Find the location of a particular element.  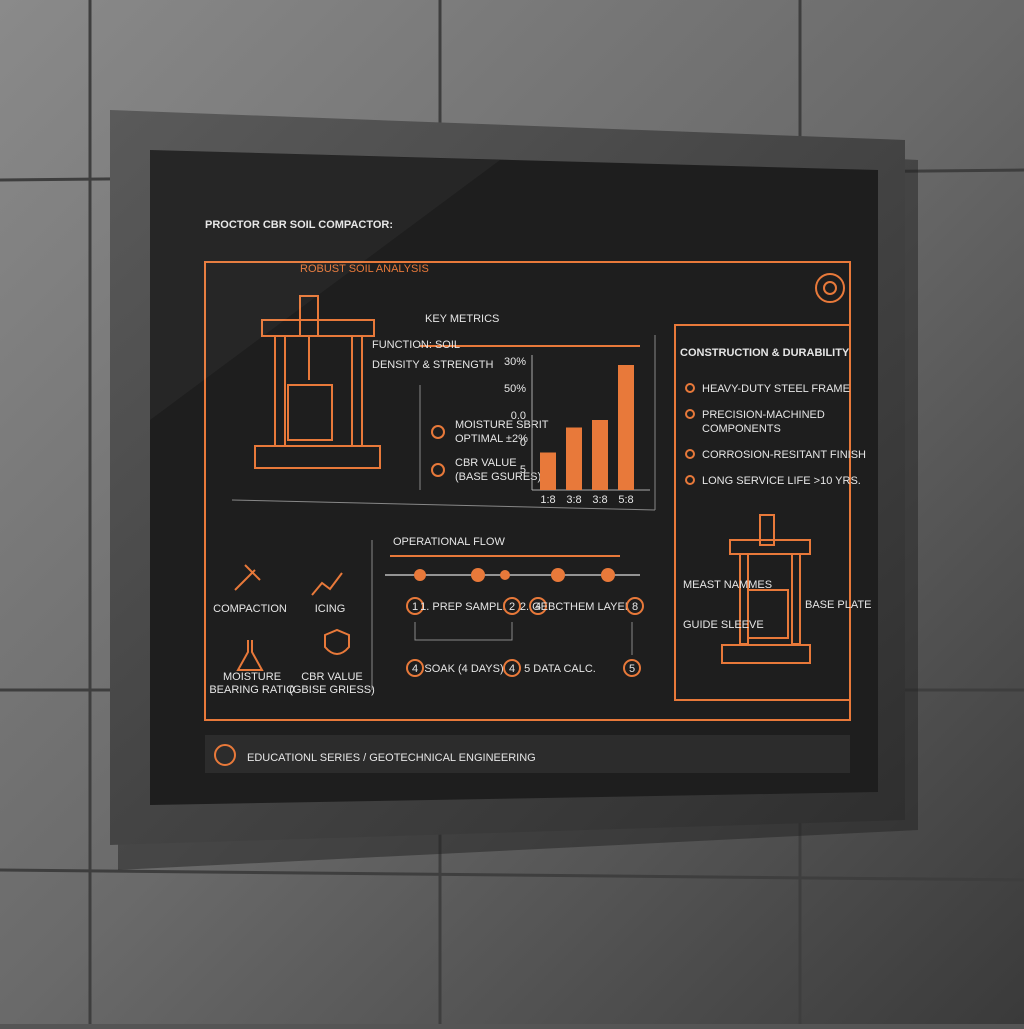

metric-text: (BASE GSURES) is located at coordinates (498, 477).